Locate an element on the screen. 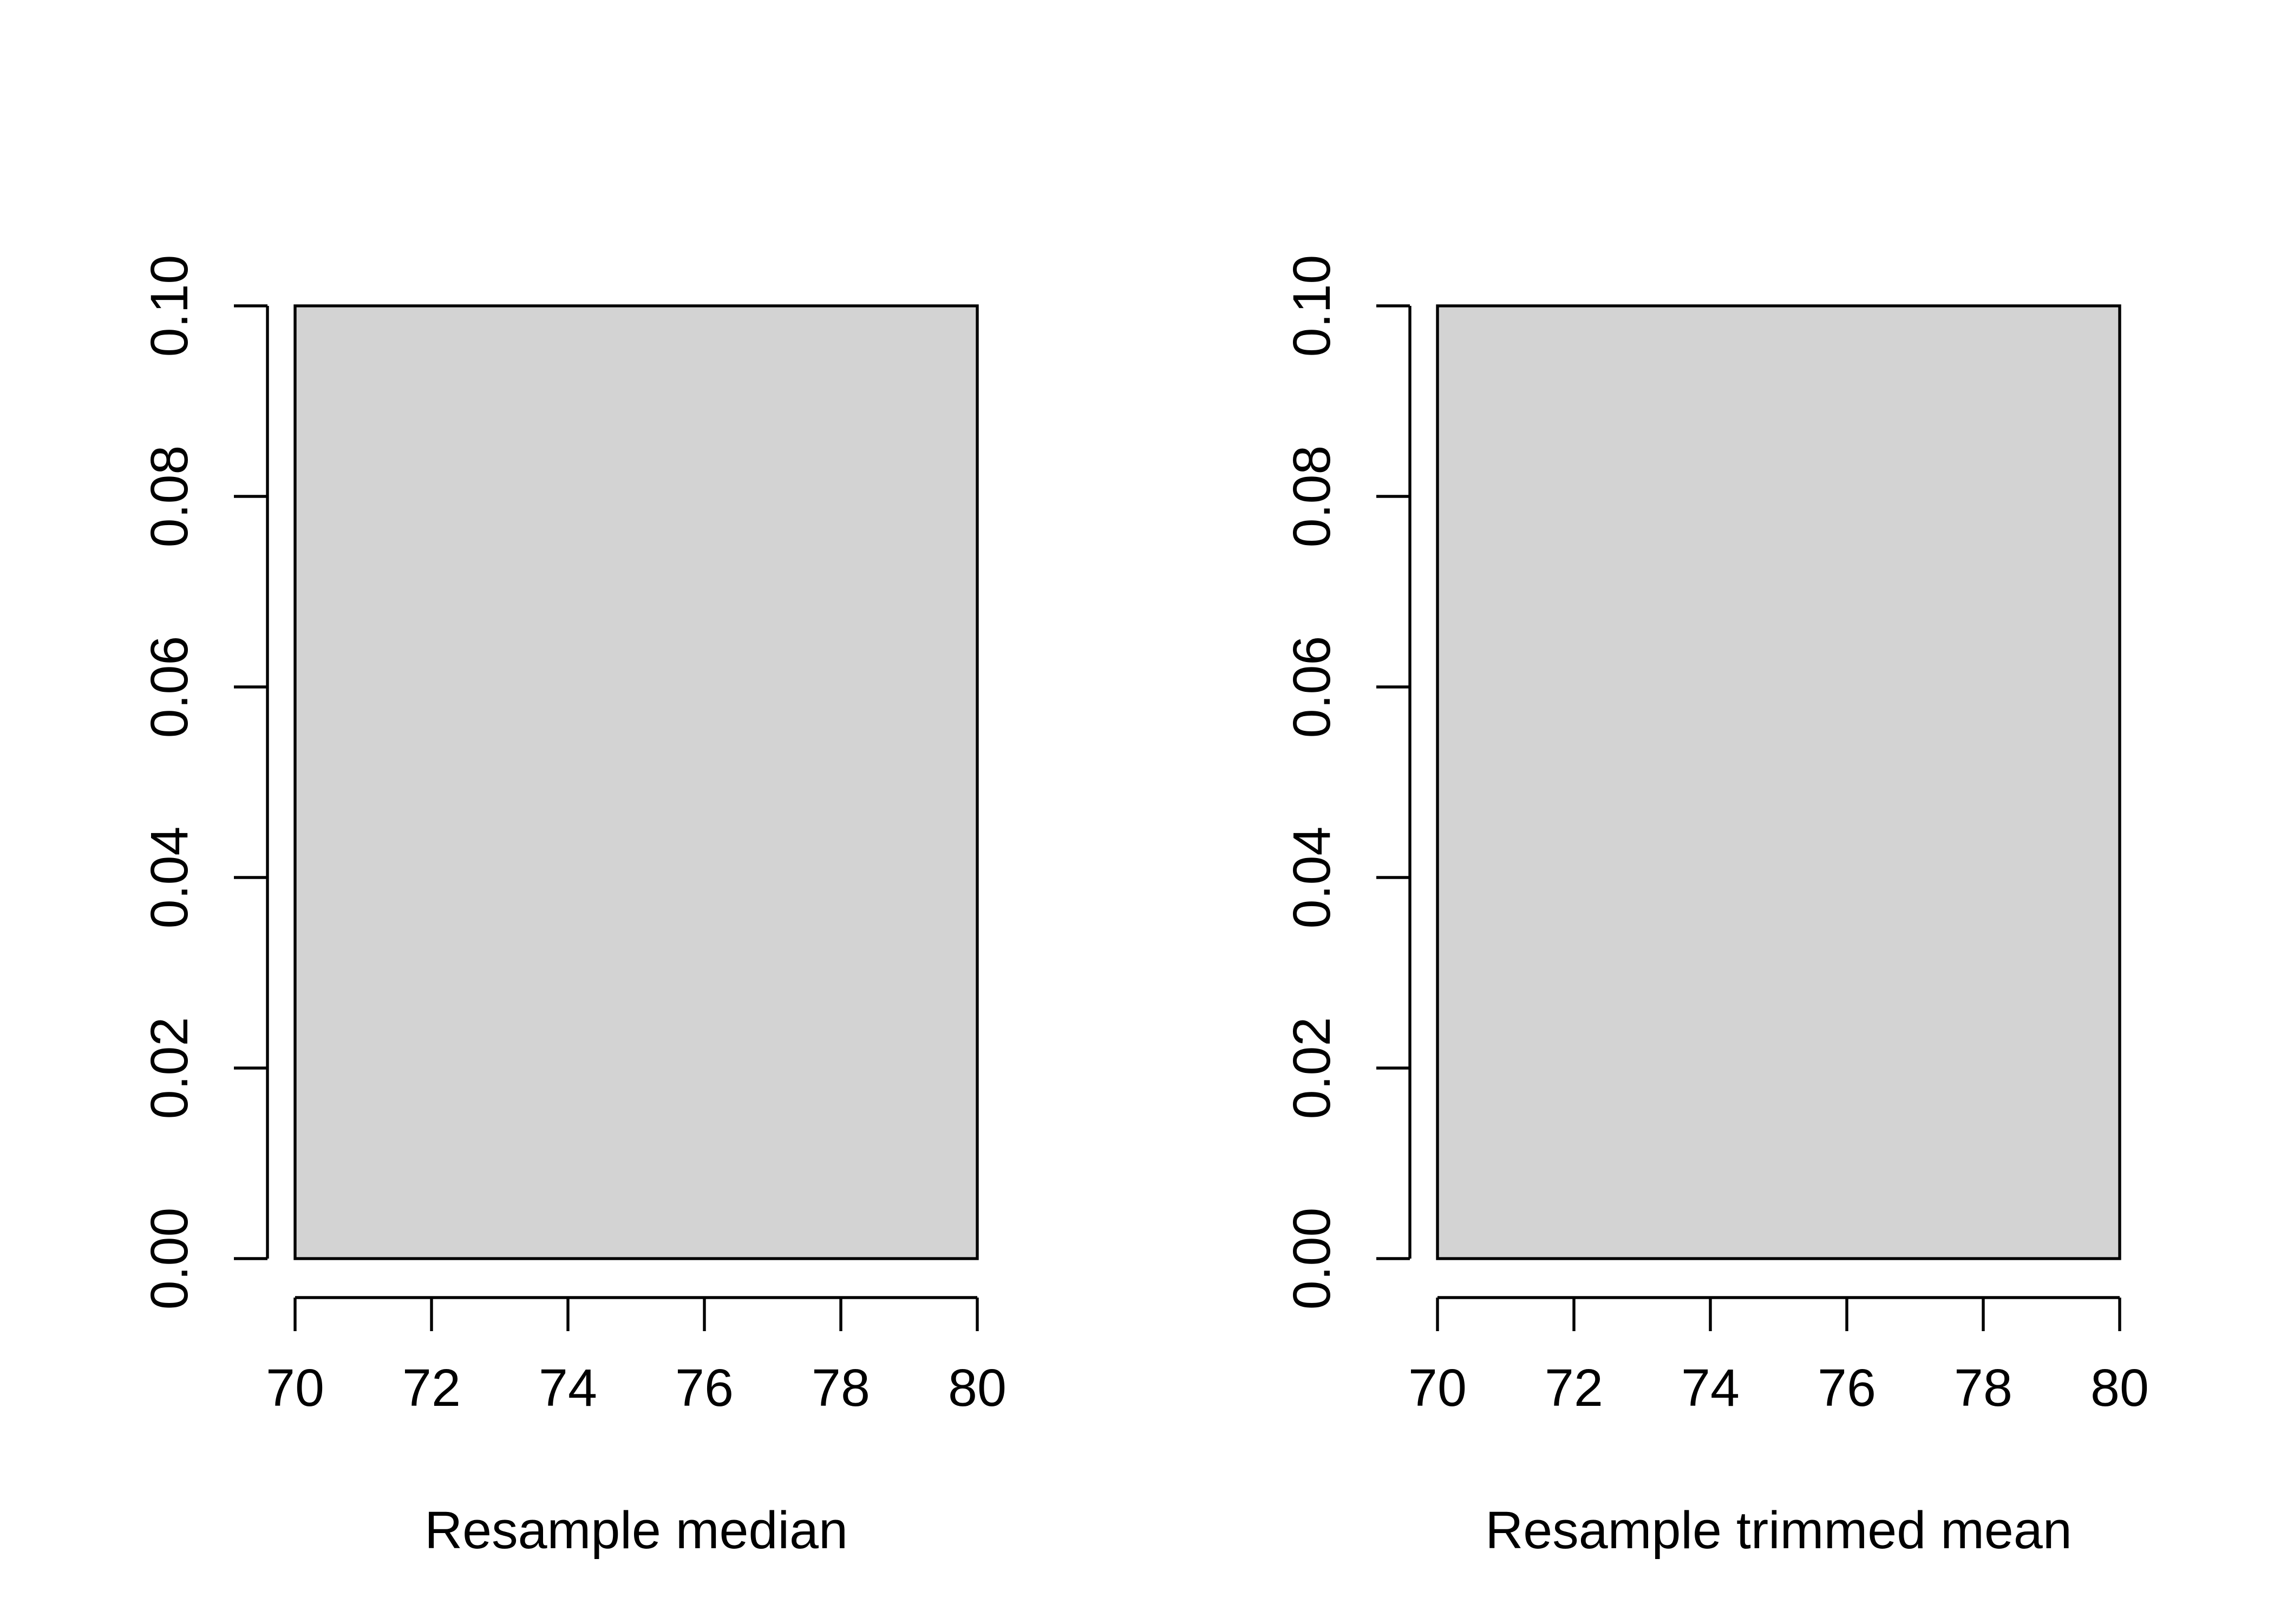  x-axis-label: Resample median is located at coordinates (636, 1530).